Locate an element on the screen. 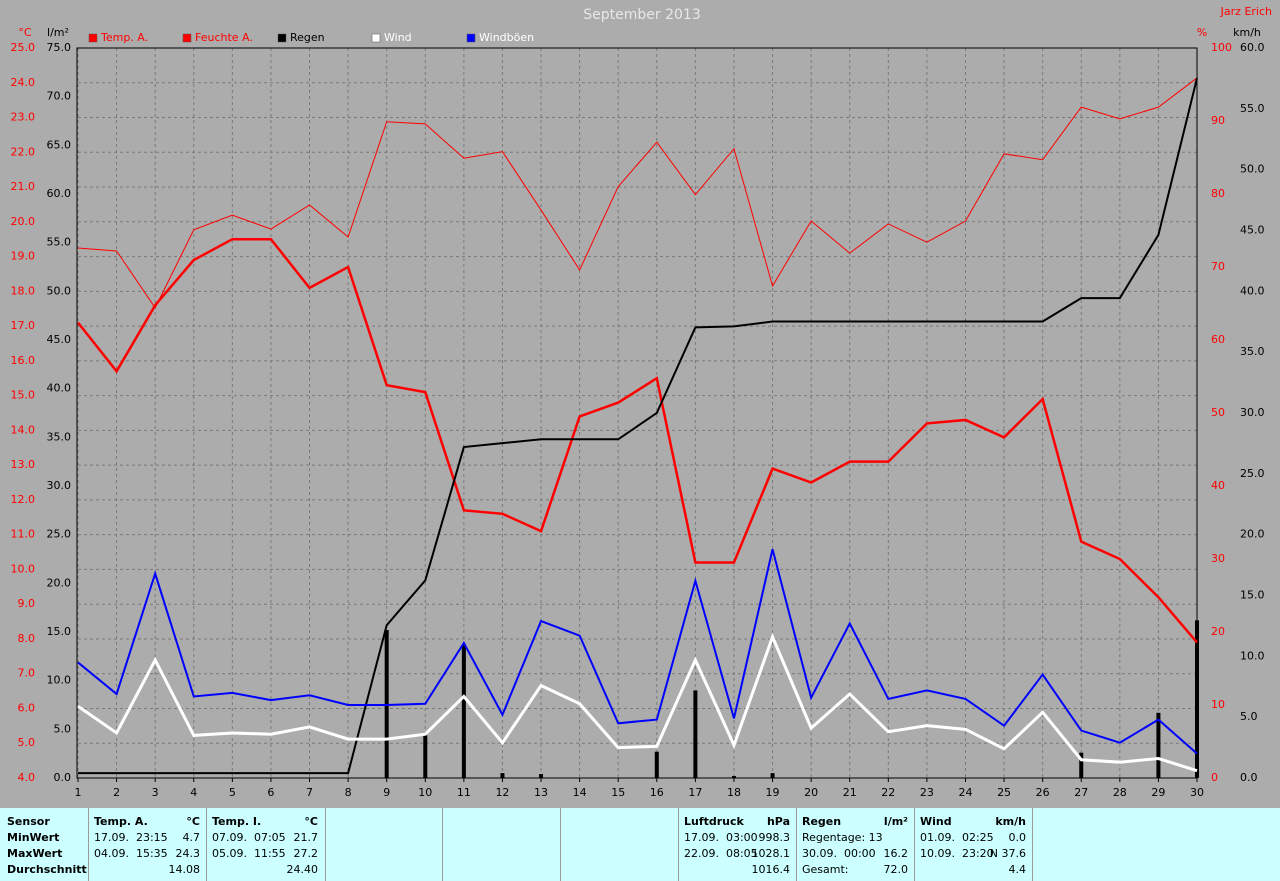  axis-unit: °C is located at coordinates (25, 32).